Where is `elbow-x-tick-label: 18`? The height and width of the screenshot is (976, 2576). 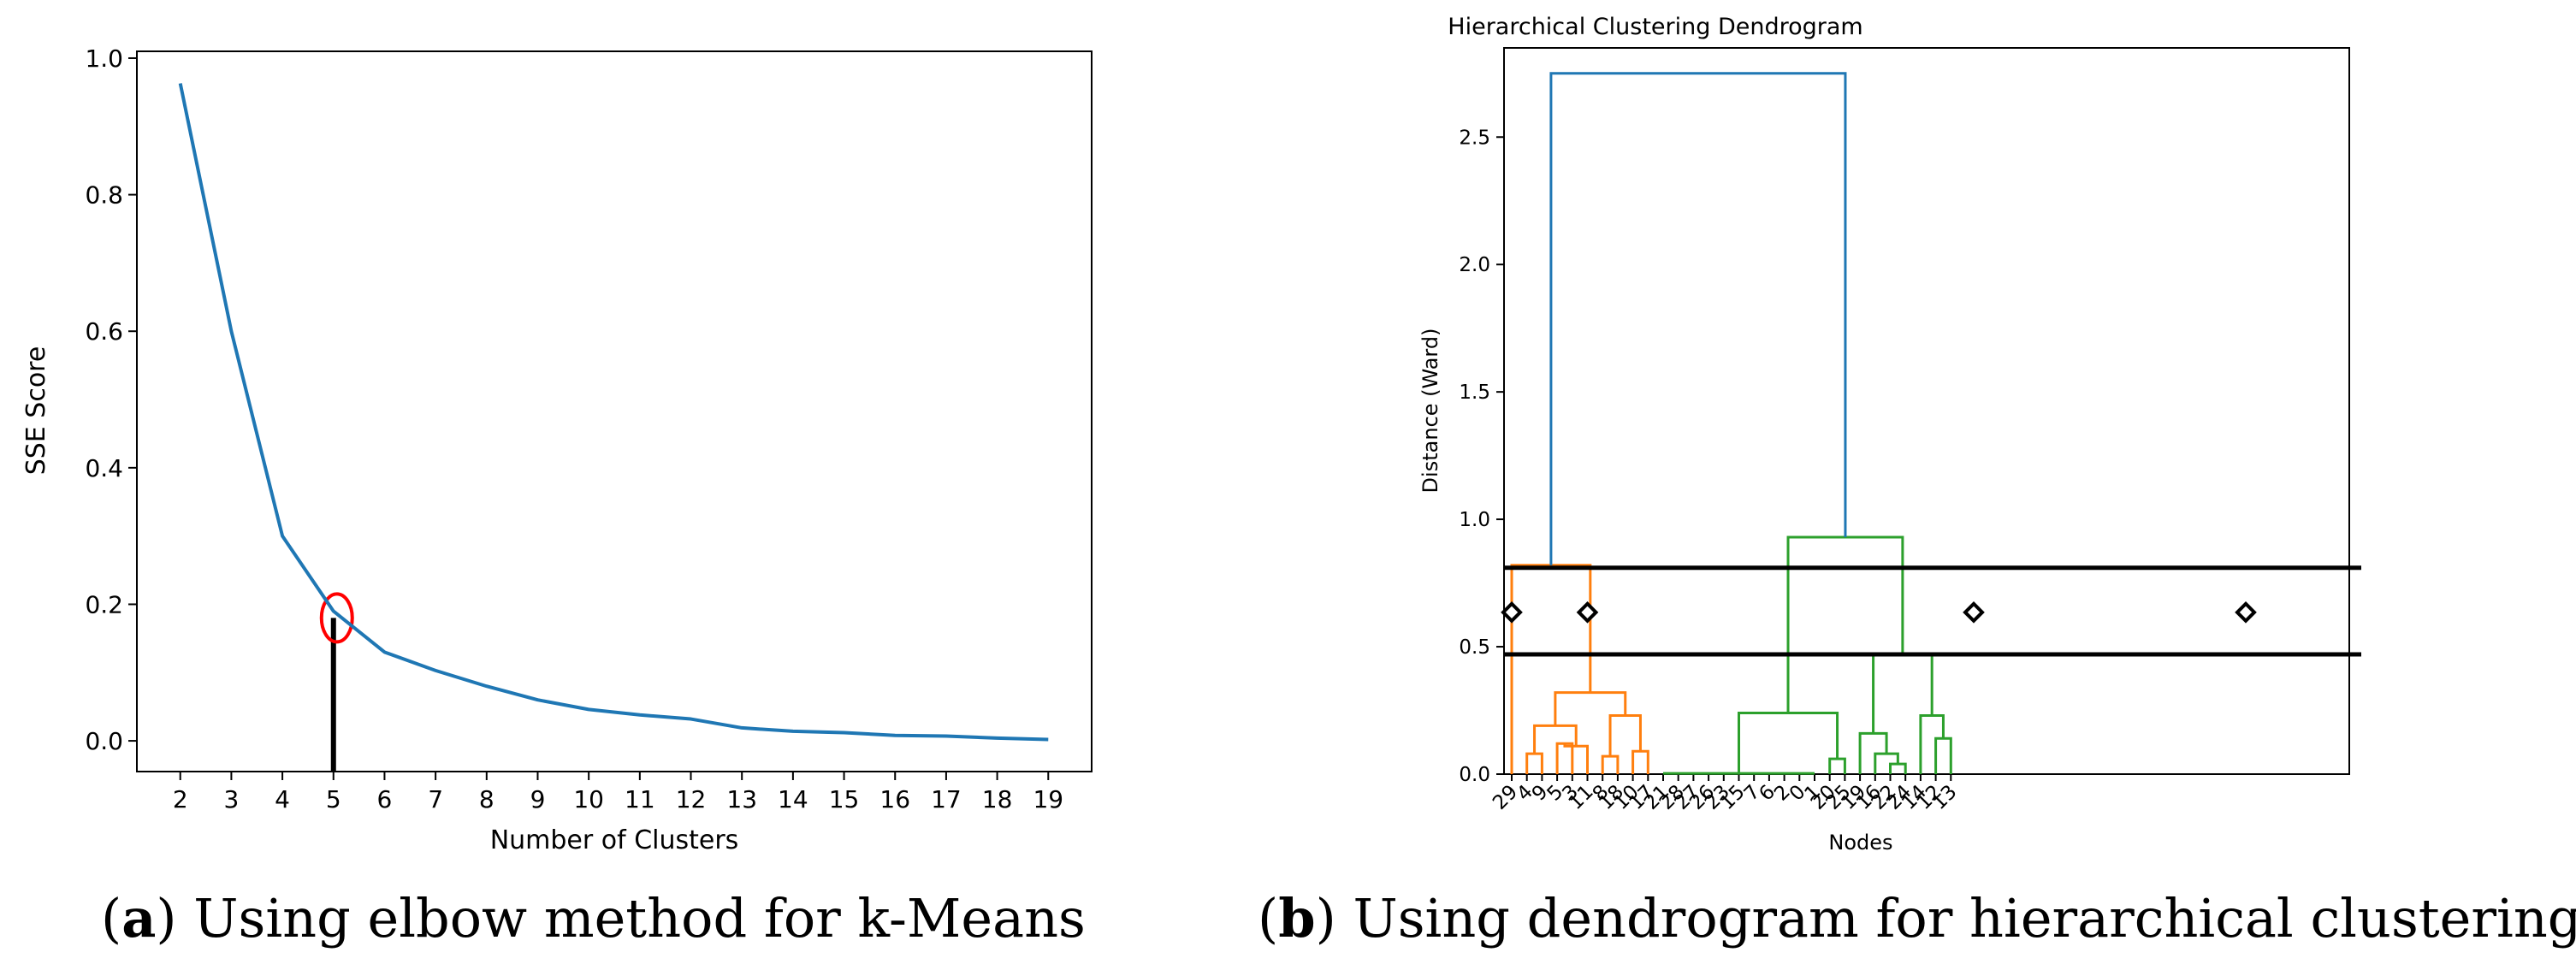 elbow-x-tick-label: 18 is located at coordinates (998, 799).